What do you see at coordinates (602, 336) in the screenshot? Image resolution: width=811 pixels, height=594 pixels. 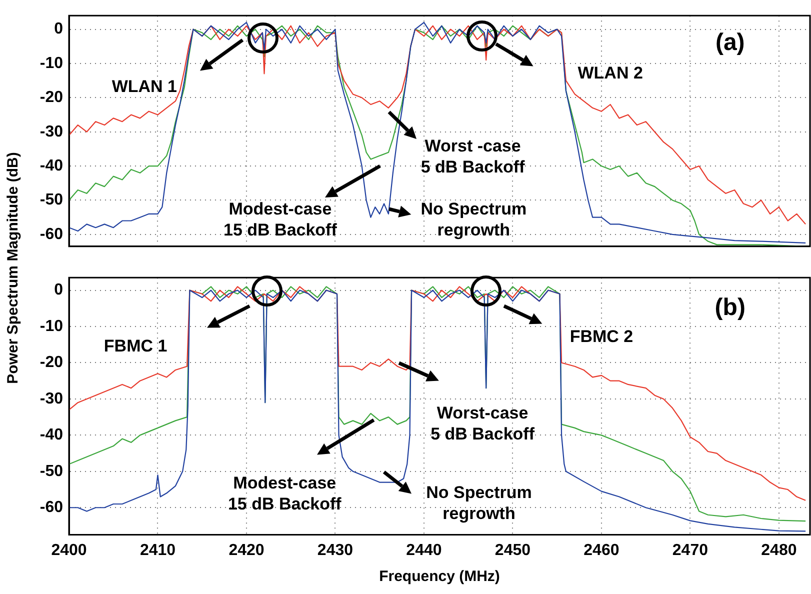 I see `annotation: FBMC 2` at bounding box center [602, 336].